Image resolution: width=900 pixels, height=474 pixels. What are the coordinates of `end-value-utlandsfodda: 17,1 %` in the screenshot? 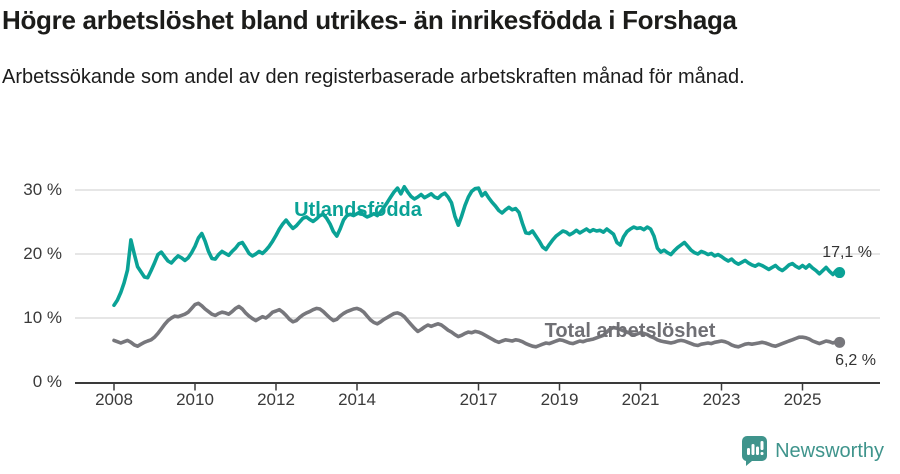 It's located at (847, 252).